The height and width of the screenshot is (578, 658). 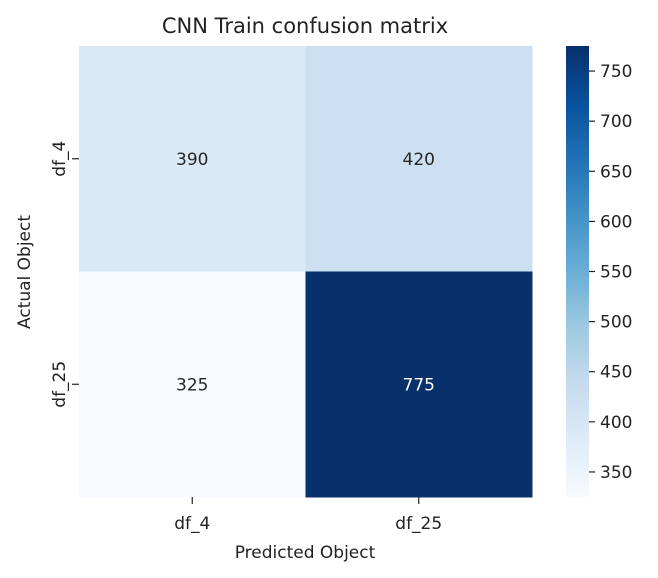 What do you see at coordinates (616, 273) in the screenshot?
I see `colorbar-tick-label: 550` at bounding box center [616, 273].